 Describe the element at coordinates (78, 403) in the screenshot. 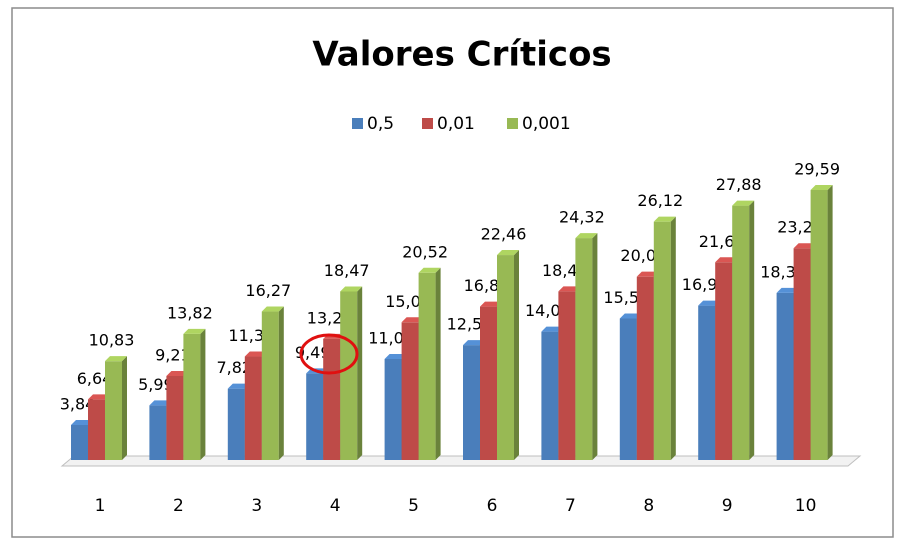

I see `data-label: 3,84` at that location.